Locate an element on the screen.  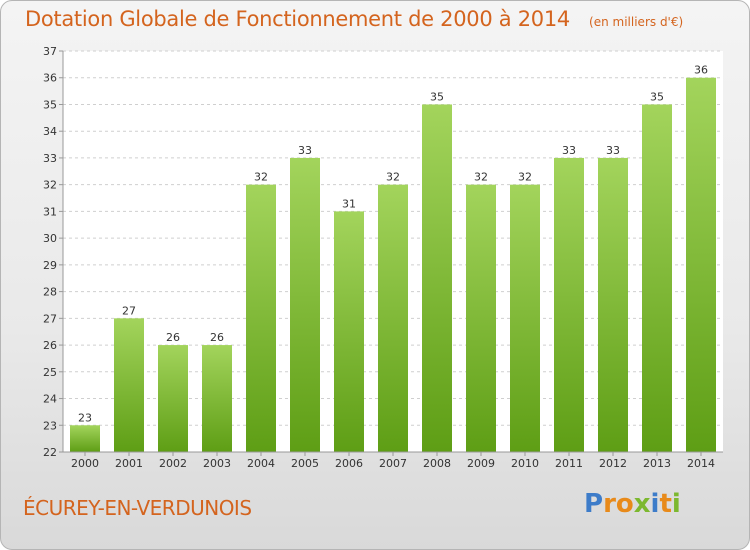
y-tick-label: 22 is located at coordinates (50, 452).